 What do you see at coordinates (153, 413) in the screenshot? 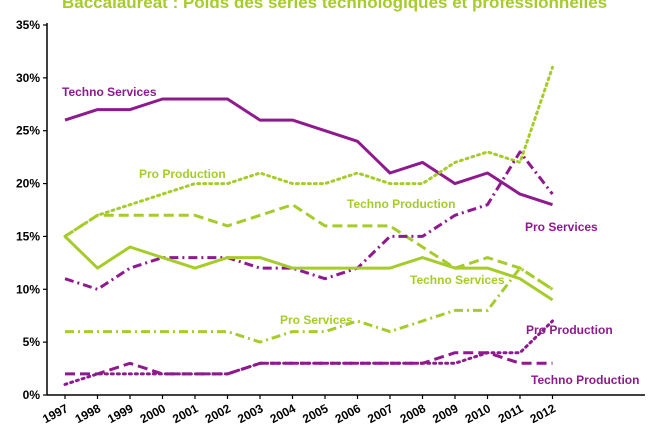
I see `x-tick-label: 2000` at bounding box center [153, 413].